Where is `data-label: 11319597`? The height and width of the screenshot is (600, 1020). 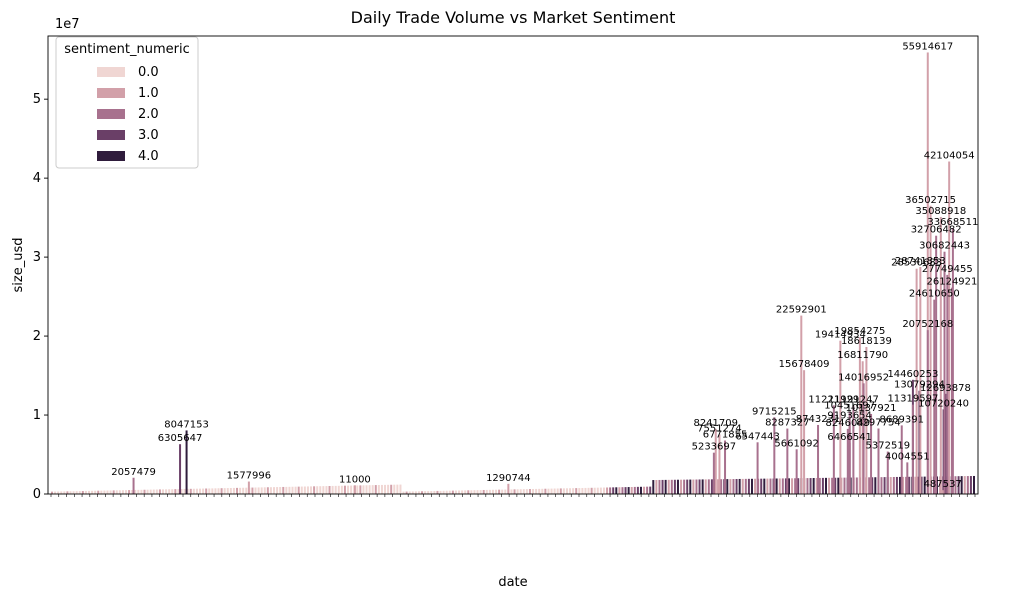 data-label: 11319597 is located at coordinates (912, 399).